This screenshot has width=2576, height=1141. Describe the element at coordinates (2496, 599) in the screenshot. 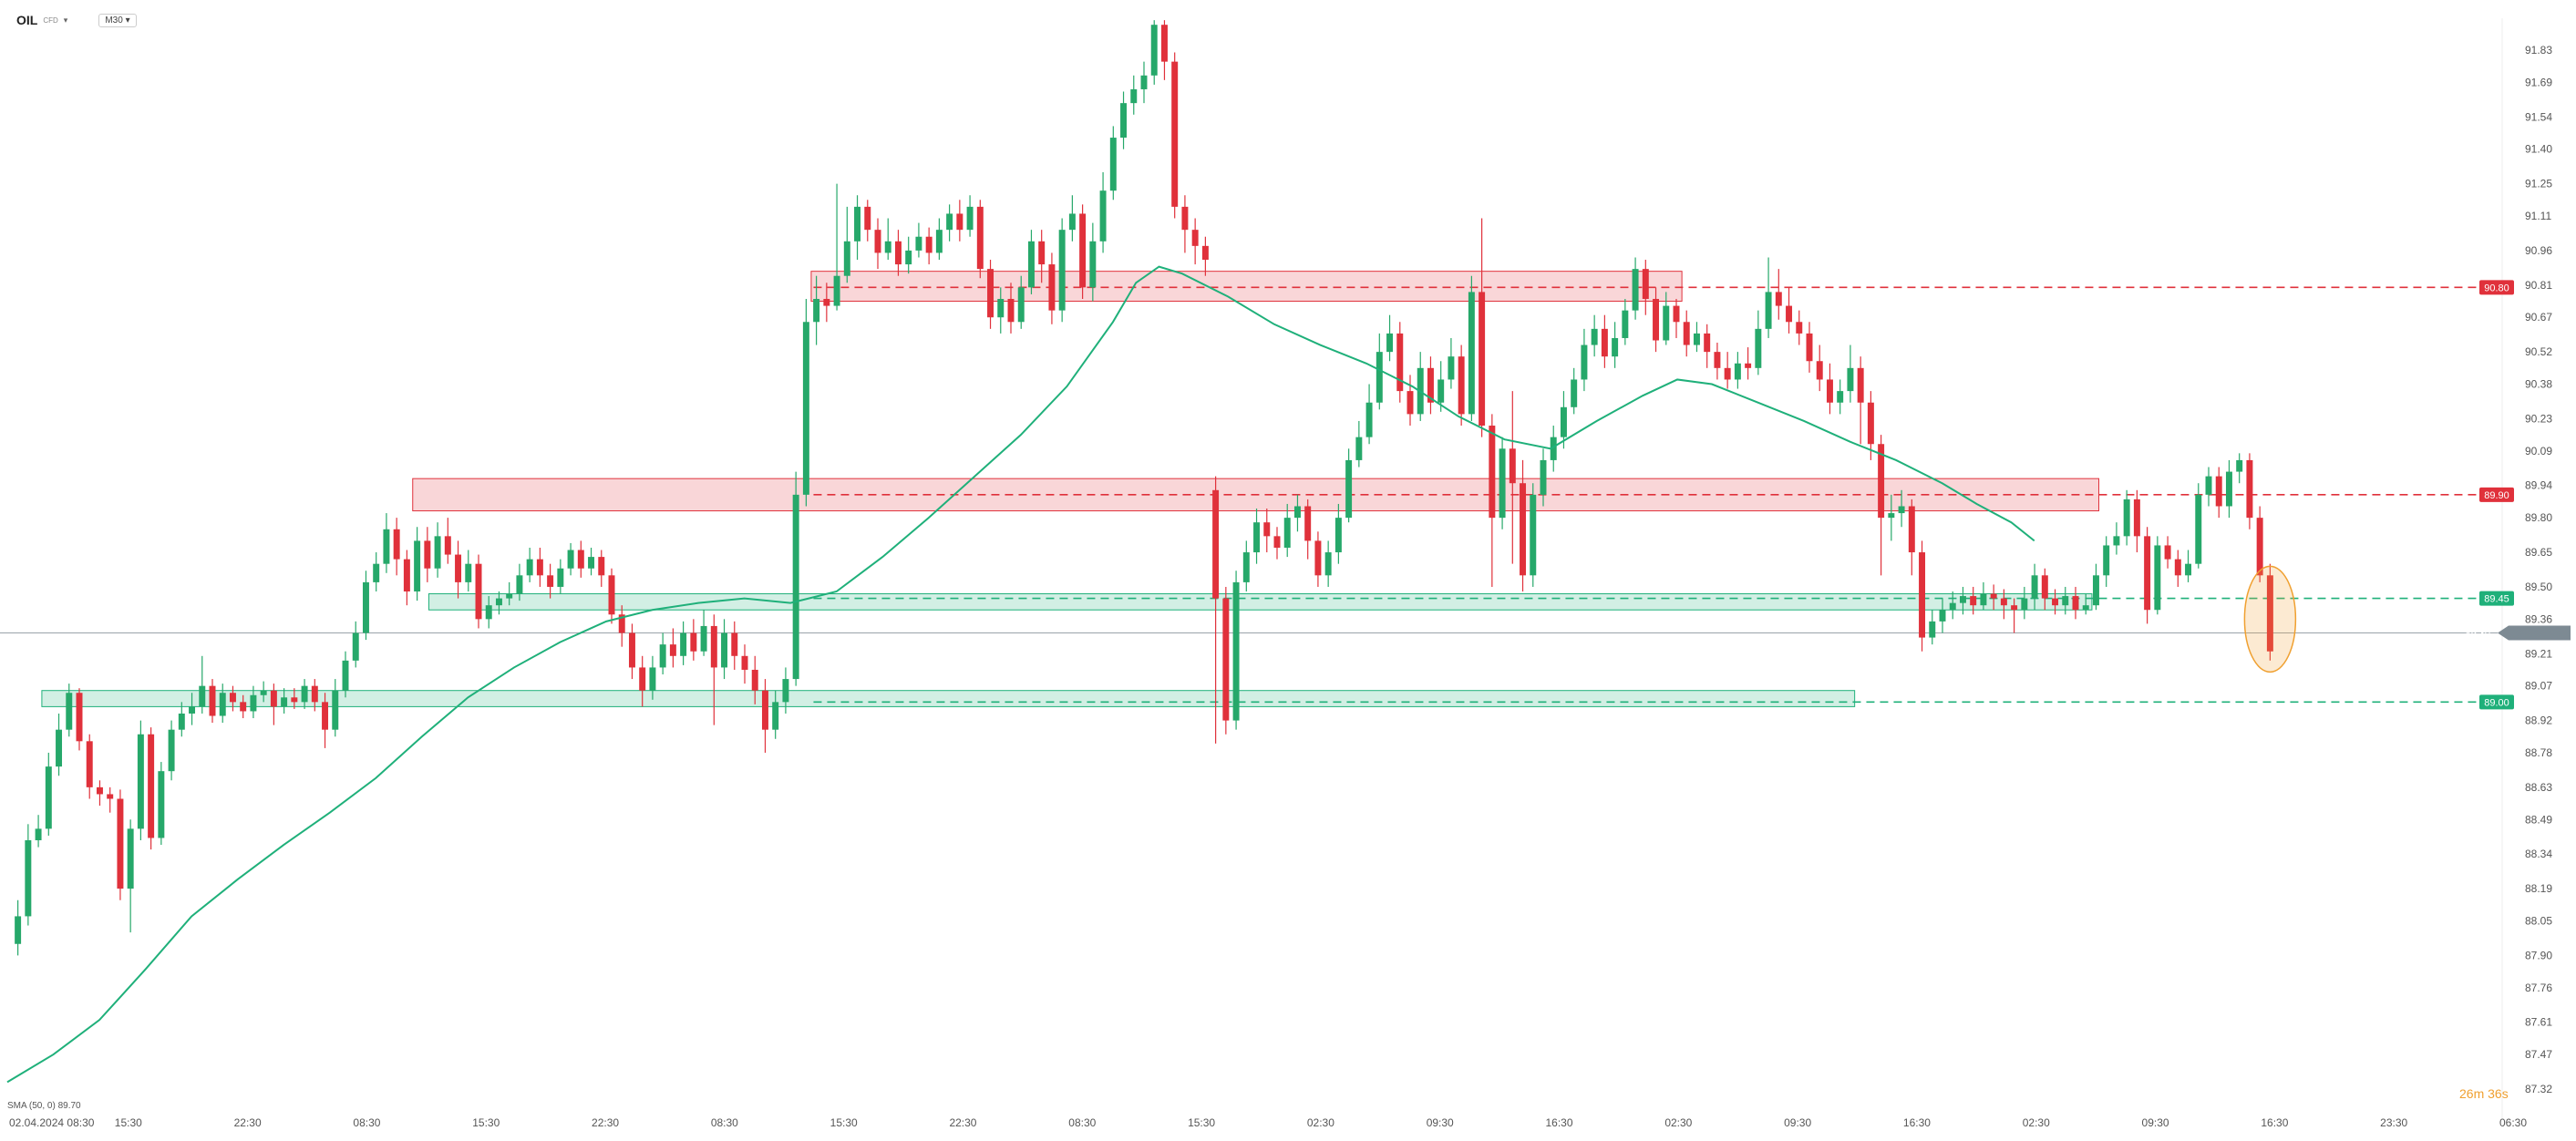

I see `support-level-tag-label: 89.45` at that location.